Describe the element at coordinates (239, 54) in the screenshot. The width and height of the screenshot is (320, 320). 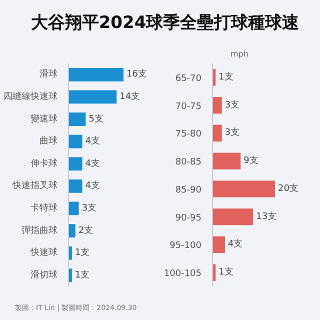
I see `y-axis-title: mph` at that location.